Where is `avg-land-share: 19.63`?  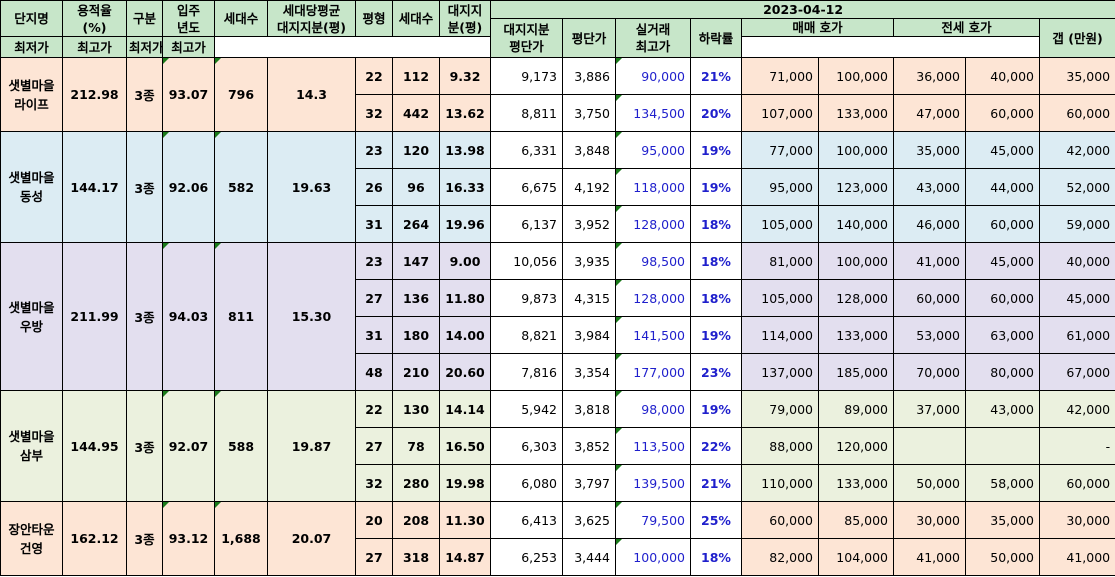 avg-land-share: 19.63 is located at coordinates (311, 187).